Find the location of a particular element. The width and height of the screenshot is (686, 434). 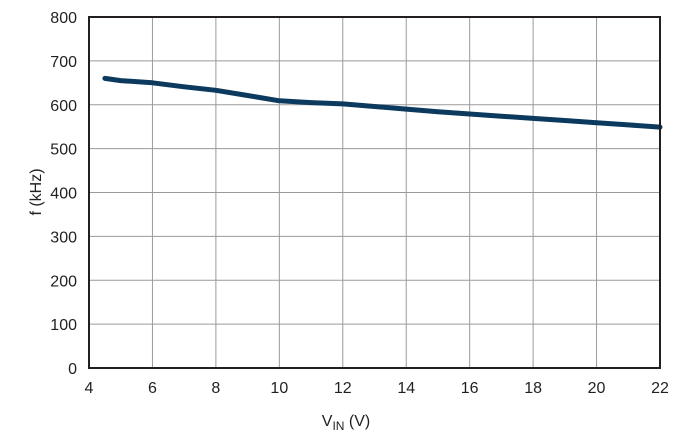

series-line is located at coordinates (382, 102).